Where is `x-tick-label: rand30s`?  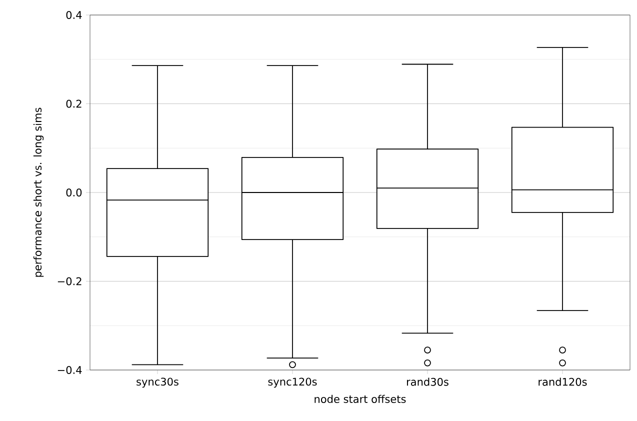 x-tick-label: rand30s is located at coordinates (427, 382).